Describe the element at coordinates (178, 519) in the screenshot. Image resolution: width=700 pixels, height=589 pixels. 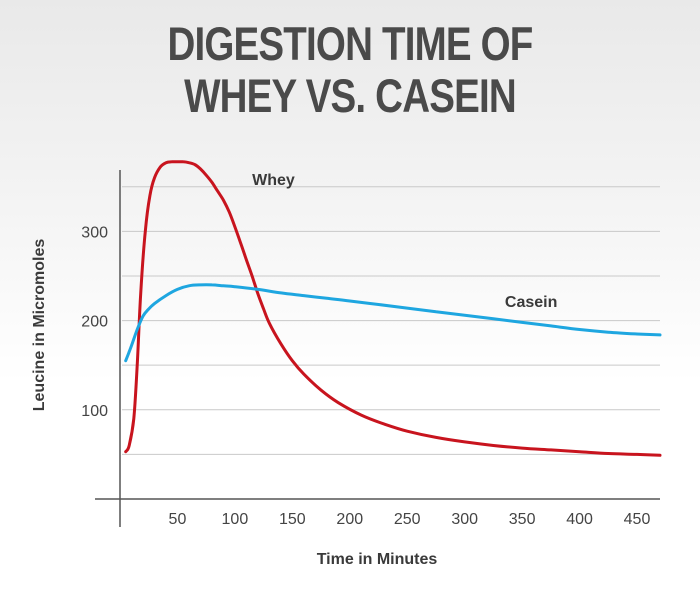
I see `x-tick-label: 50` at that location.